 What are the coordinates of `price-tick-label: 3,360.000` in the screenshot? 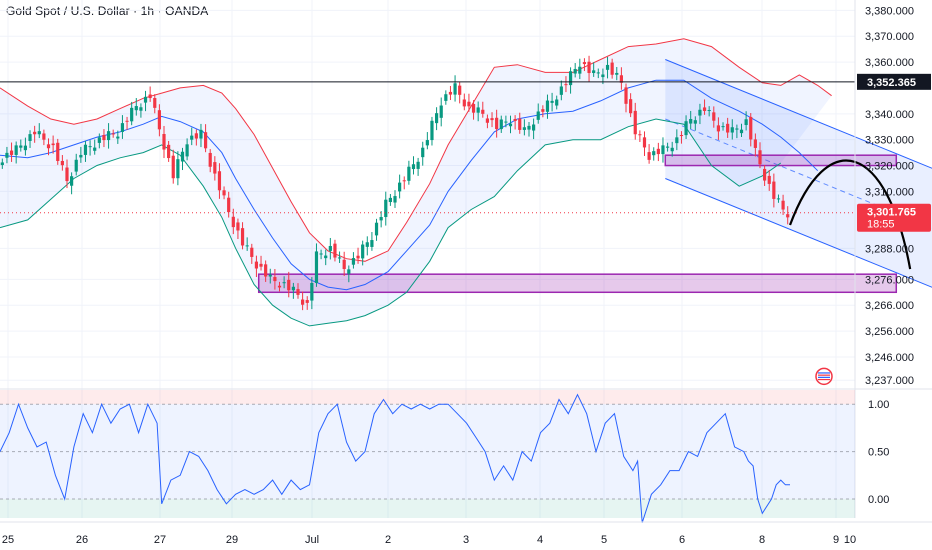 It's located at (889, 63).